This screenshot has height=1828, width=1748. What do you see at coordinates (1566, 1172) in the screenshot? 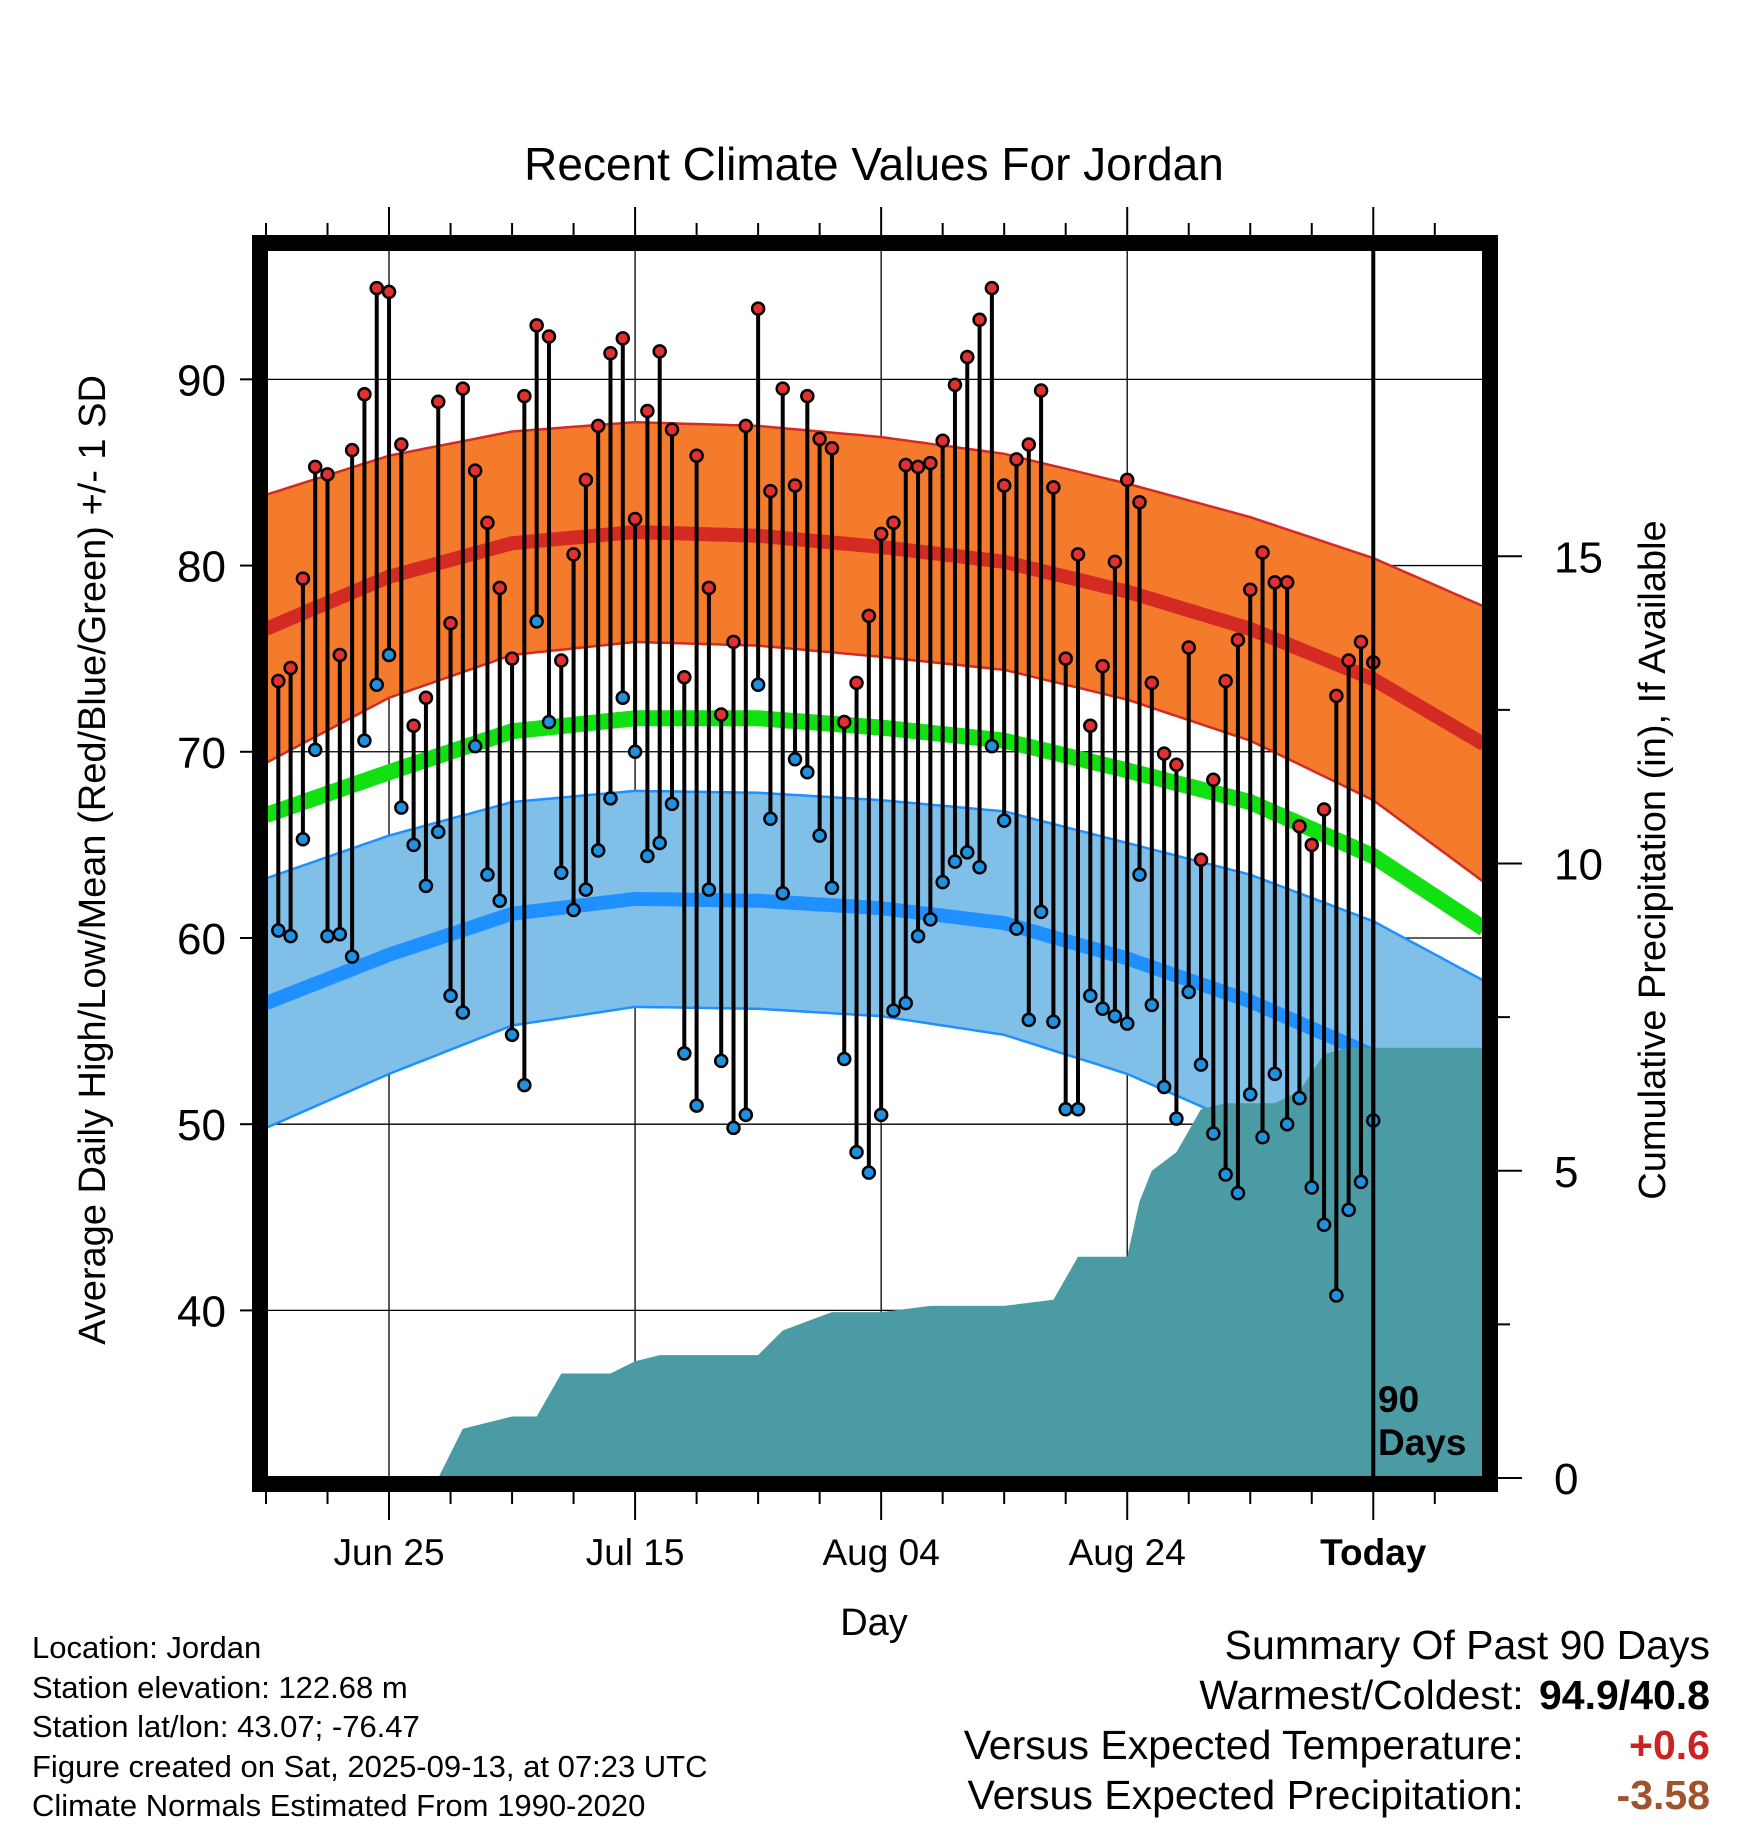
I see `y2-tick-label: 5` at bounding box center [1566, 1172].